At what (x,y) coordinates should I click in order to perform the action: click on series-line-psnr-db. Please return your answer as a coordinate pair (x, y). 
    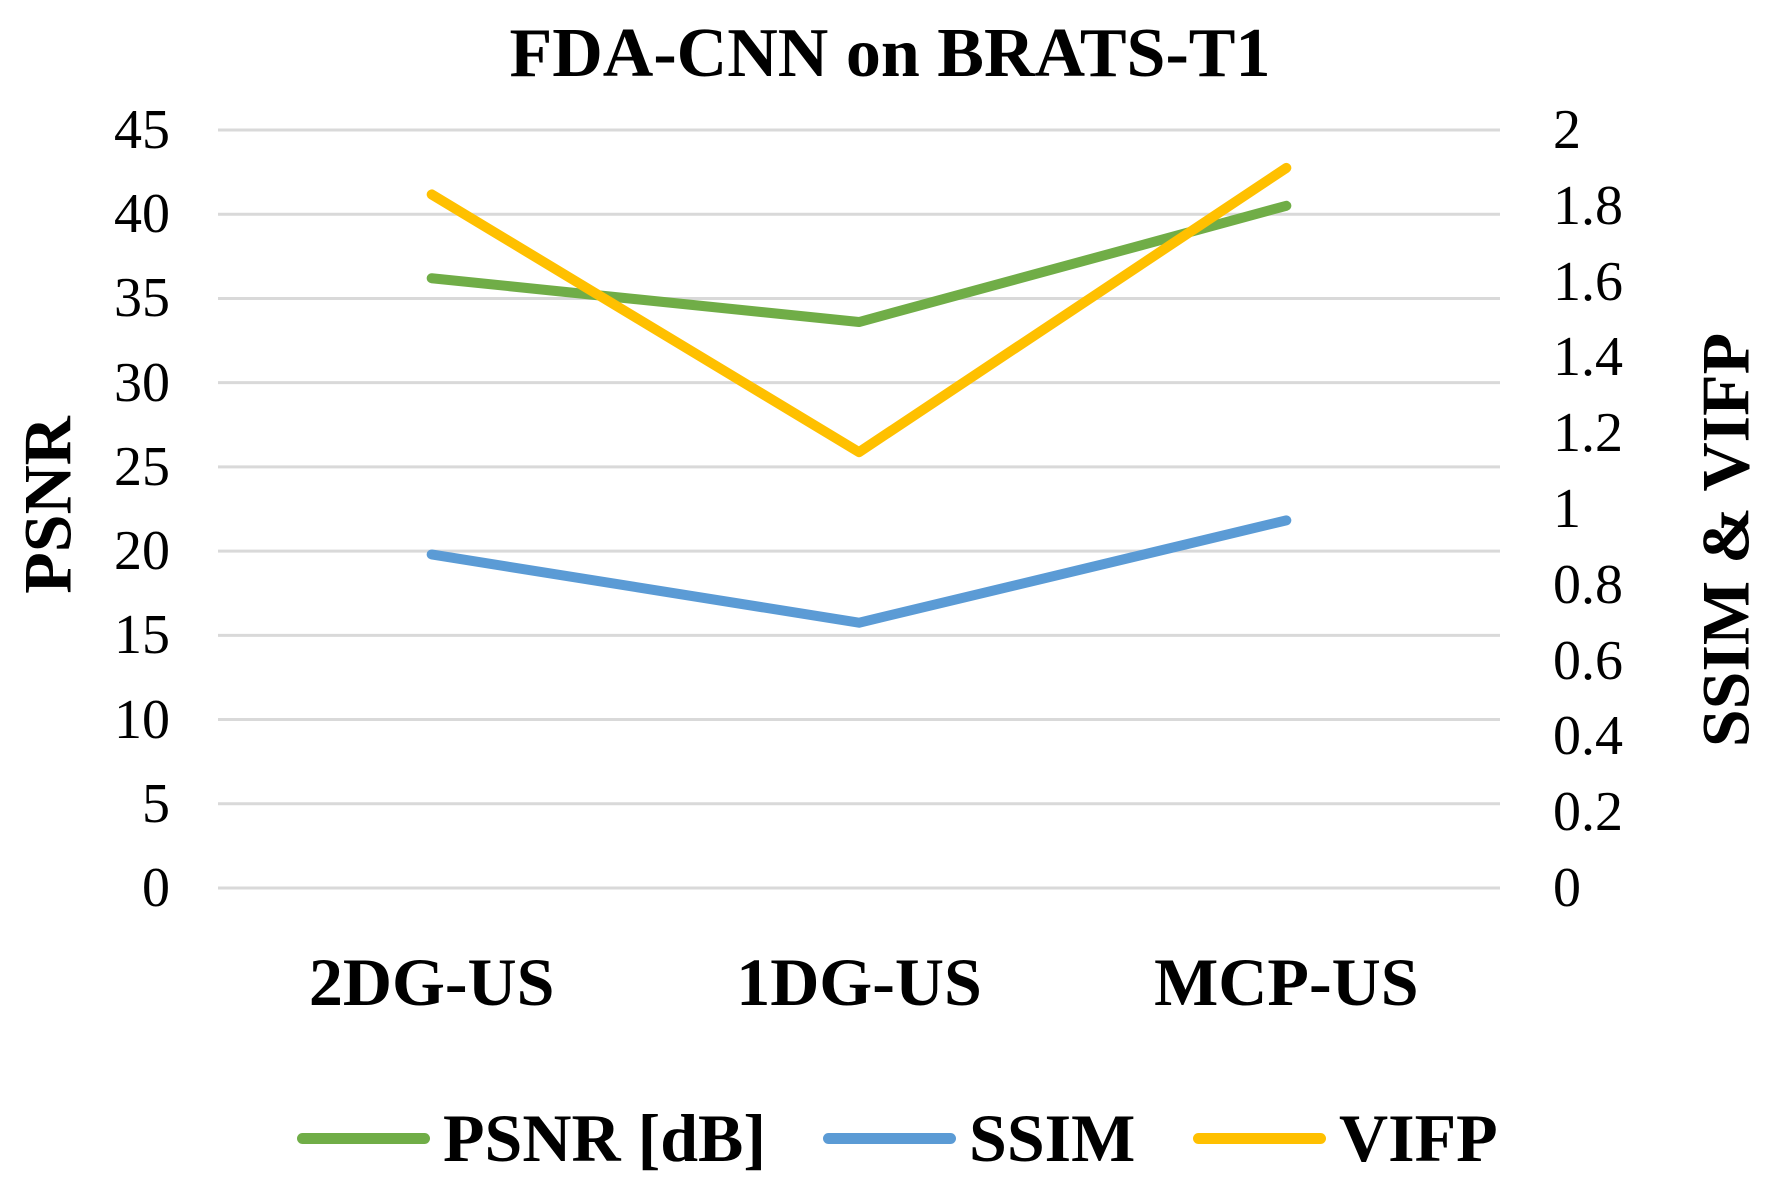
    Looking at the image, I should click on (859, 264).